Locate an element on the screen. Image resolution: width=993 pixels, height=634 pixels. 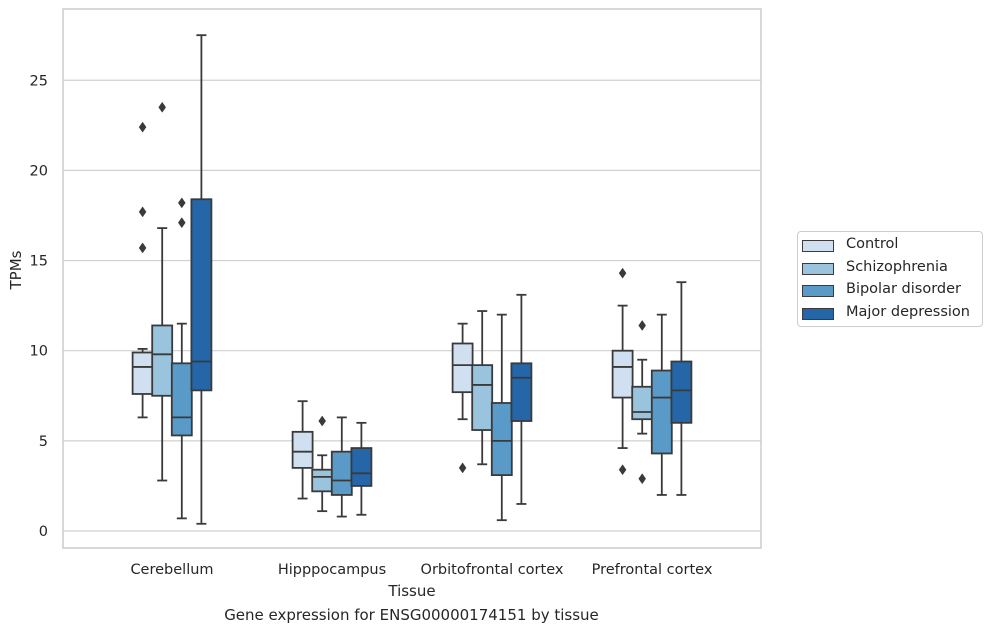
legend-item-bipolar-disorder: Bipolar disorder is located at coordinates (890, 291).